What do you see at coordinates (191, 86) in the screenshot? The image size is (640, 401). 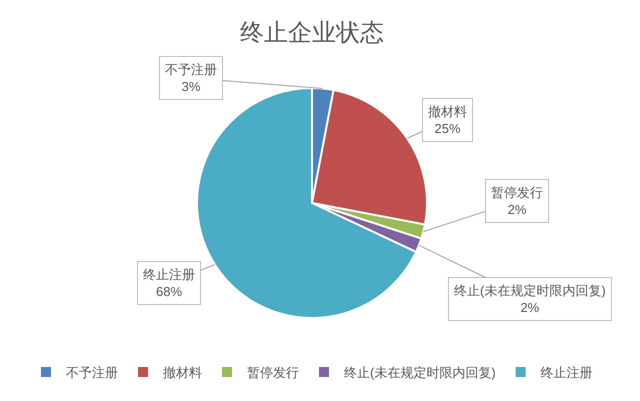 I see `data-label: 3%` at bounding box center [191, 86].